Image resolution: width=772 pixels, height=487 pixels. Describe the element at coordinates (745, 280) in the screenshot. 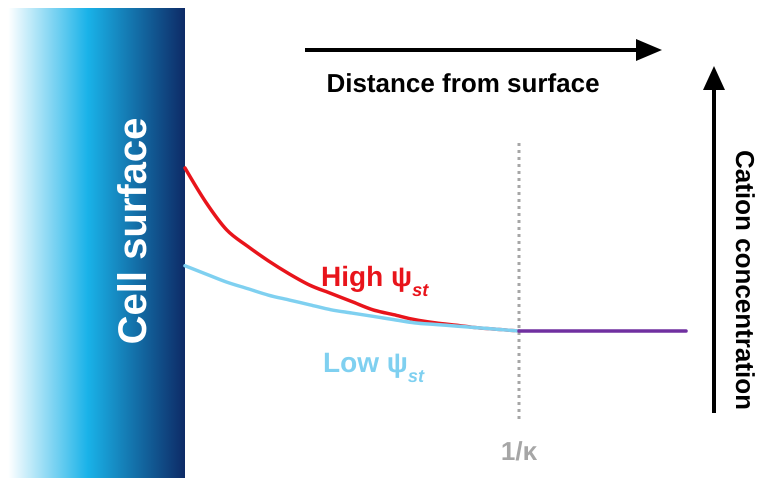

I see `y-axis-title: Cation concentration` at that location.